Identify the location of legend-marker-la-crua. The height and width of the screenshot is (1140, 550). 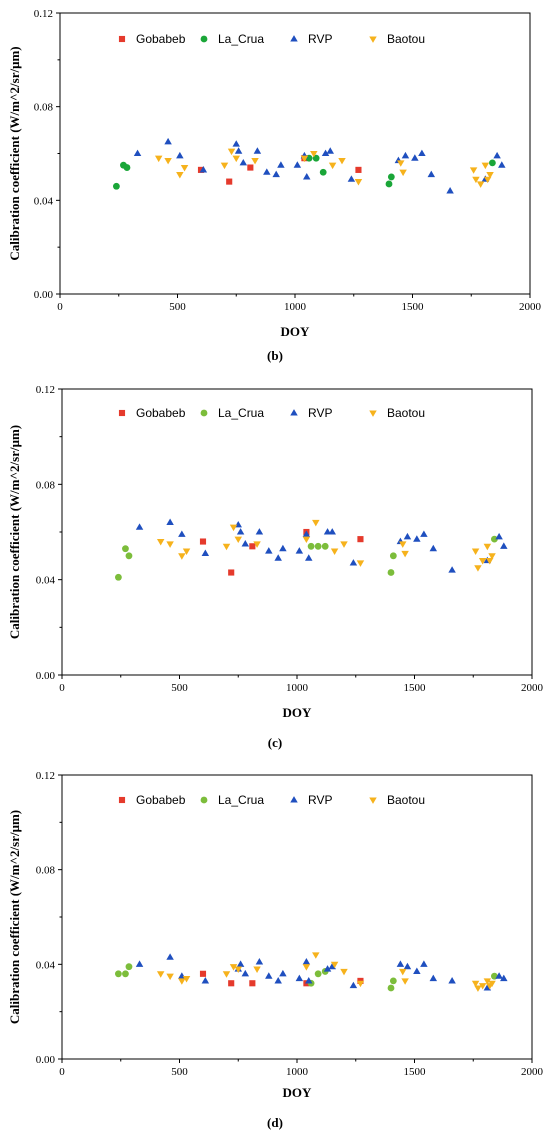
(204, 413).